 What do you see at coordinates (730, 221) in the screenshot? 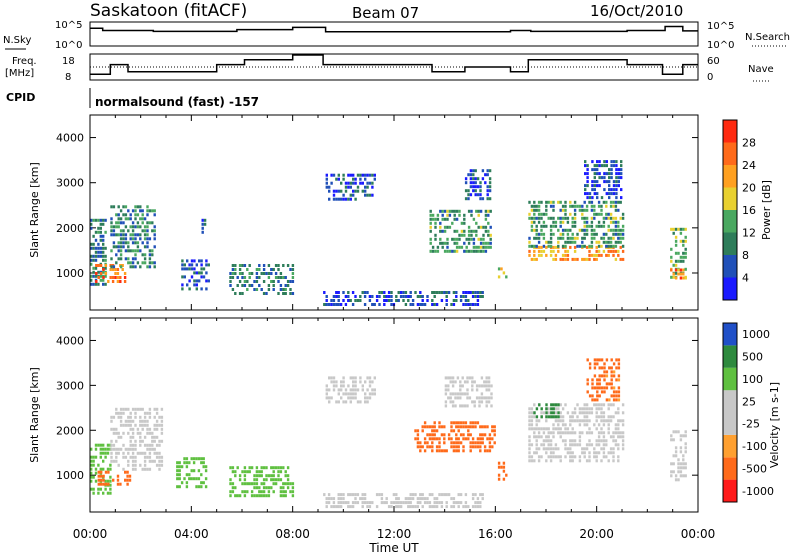
I see `power-colorbar-step` at bounding box center [730, 221].